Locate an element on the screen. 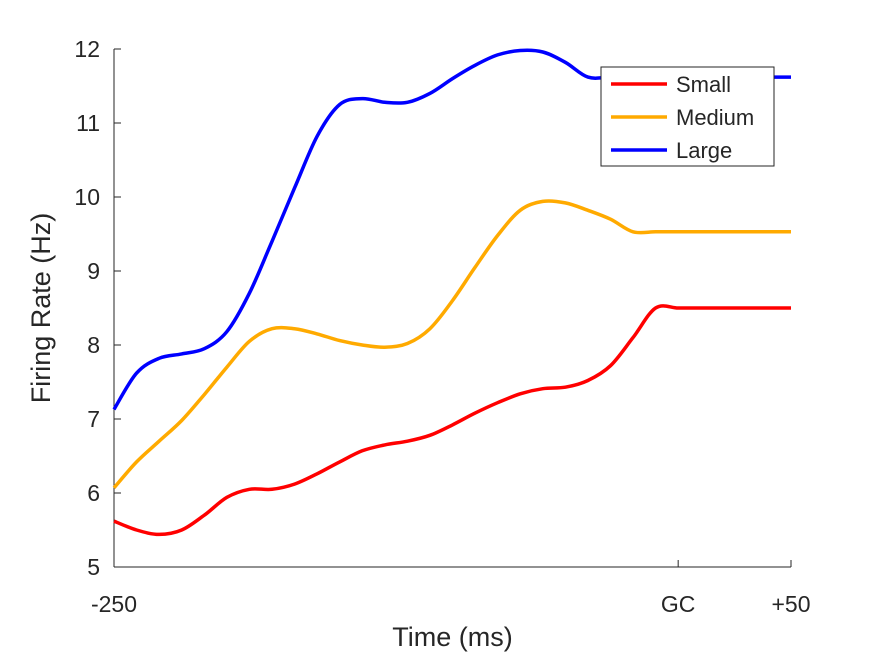 This screenshot has height=656, width=875. x-tick-label: -250 is located at coordinates (114, 604).